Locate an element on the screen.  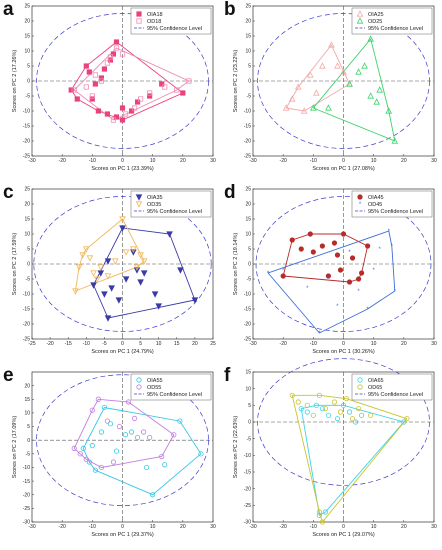
hull-od25 is located at coordinates (354, 90).